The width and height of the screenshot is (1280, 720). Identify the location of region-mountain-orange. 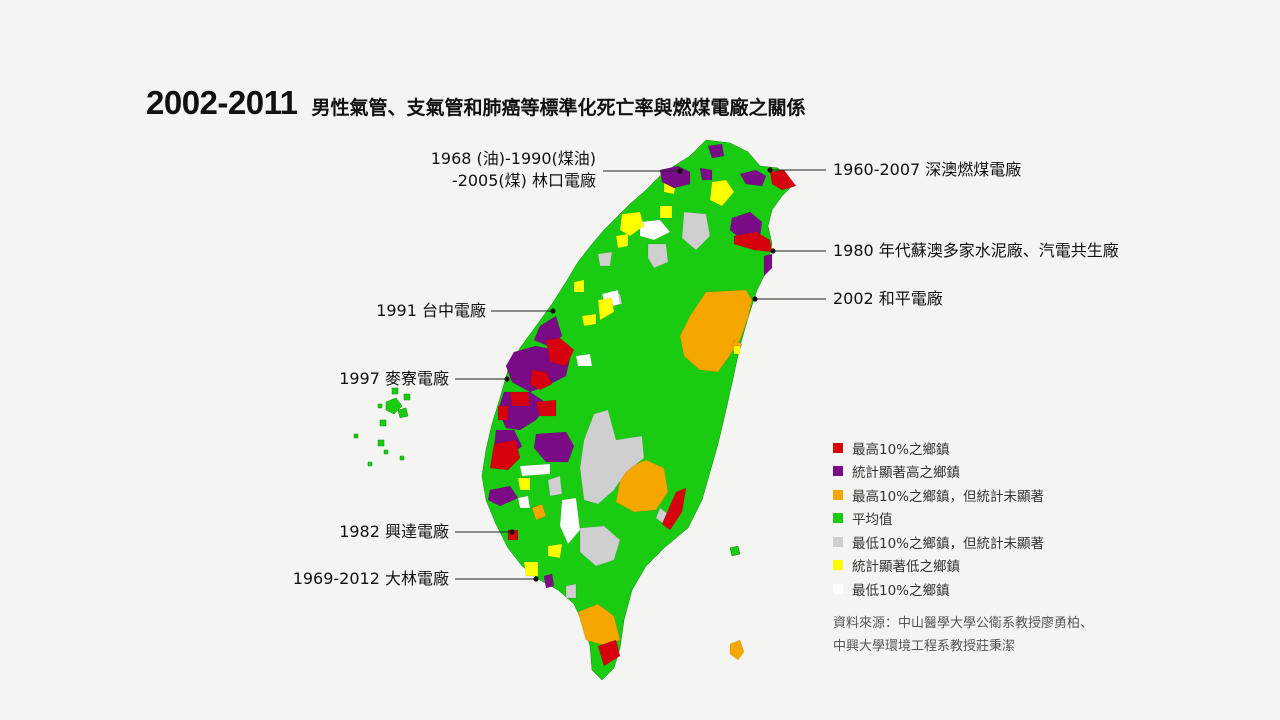
(642, 486).